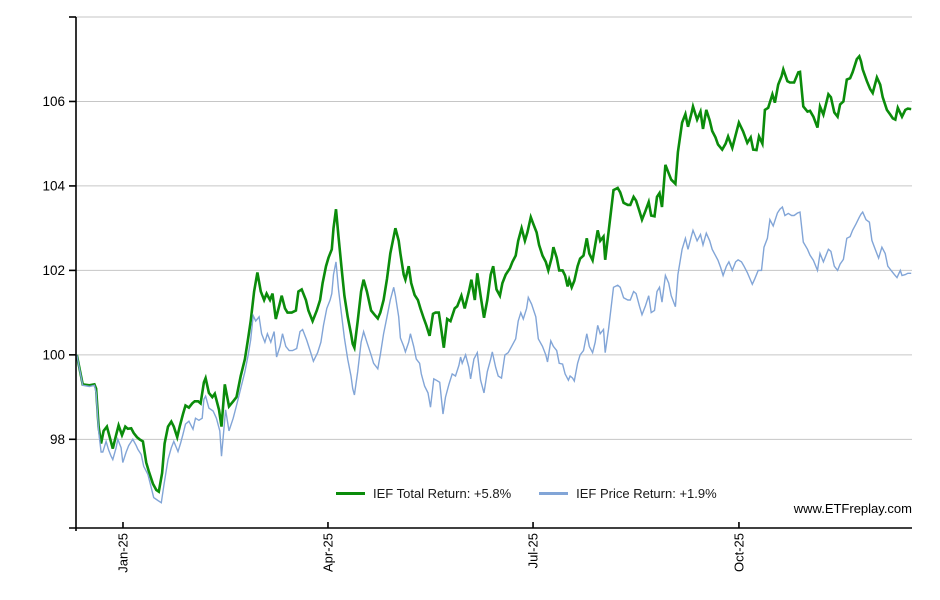 The height and width of the screenshot is (600, 940). Describe the element at coordinates (53, 101) in the screenshot. I see `y-tick-label-106: 106` at that location.